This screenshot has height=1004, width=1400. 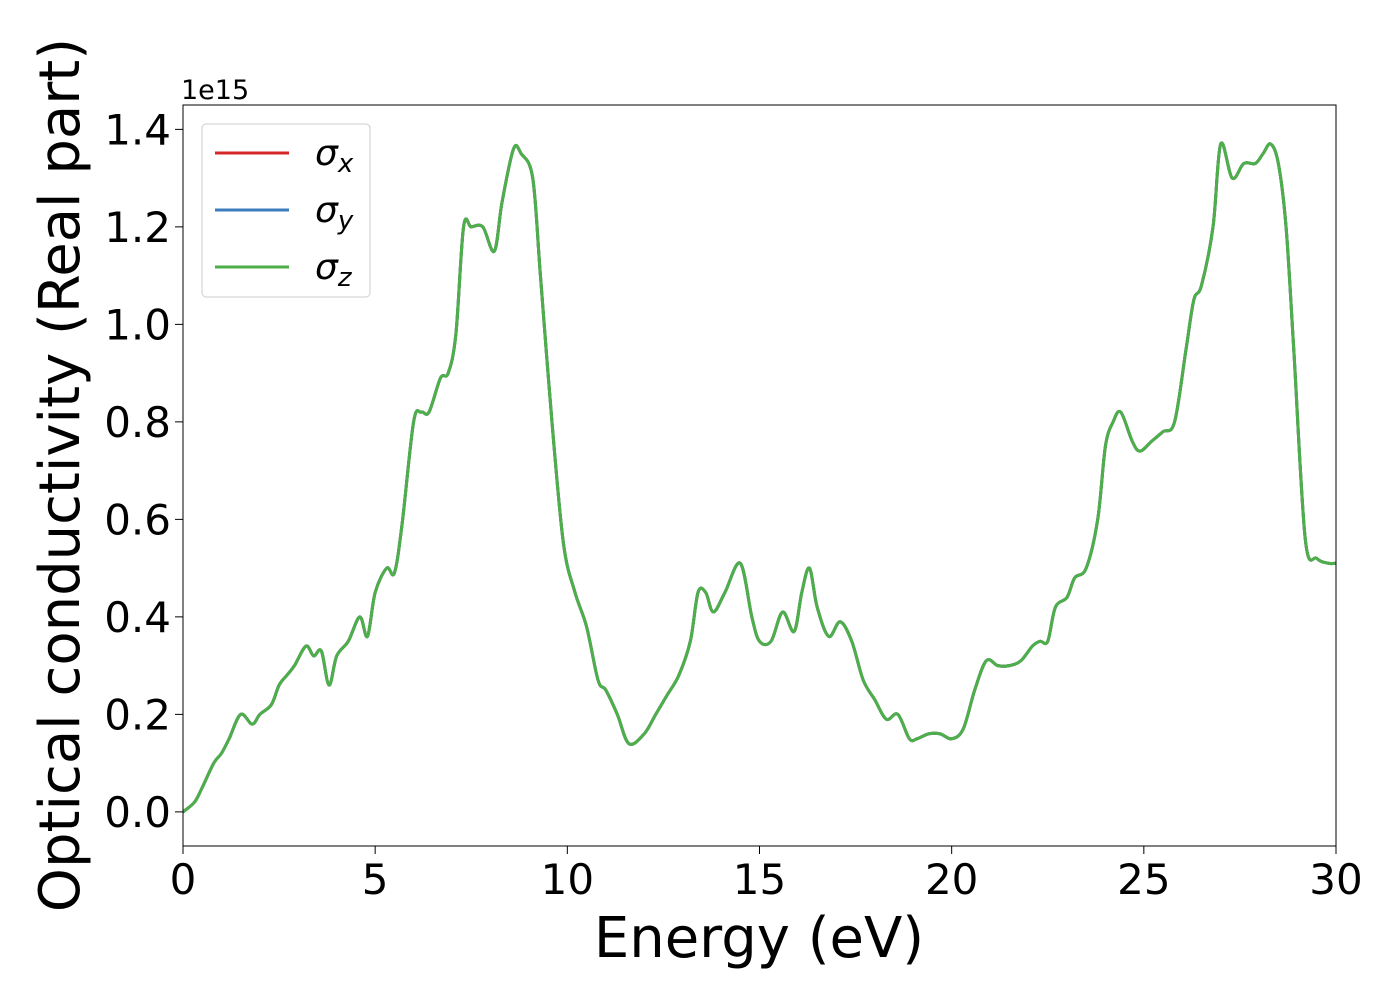 What do you see at coordinates (286, 210) in the screenshot?
I see `legend: σx σy σz` at bounding box center [286, 210].